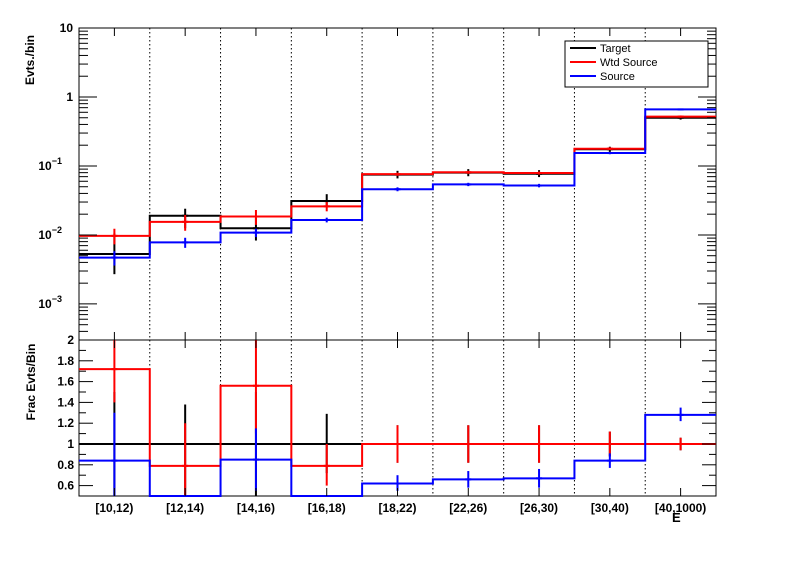 The height and width of the screenshot is (572, 796). What do you see at coordinates (65, 465) in the screenshot?
I see `y-tick-label: 0.8` at bounding box center [65, 465].